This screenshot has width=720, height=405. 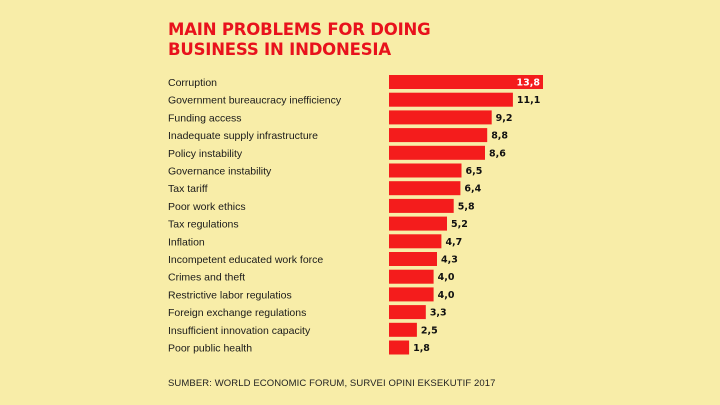 I want to click on category-label: Inadequate supply infrastructure, so click(x=243, y=136).